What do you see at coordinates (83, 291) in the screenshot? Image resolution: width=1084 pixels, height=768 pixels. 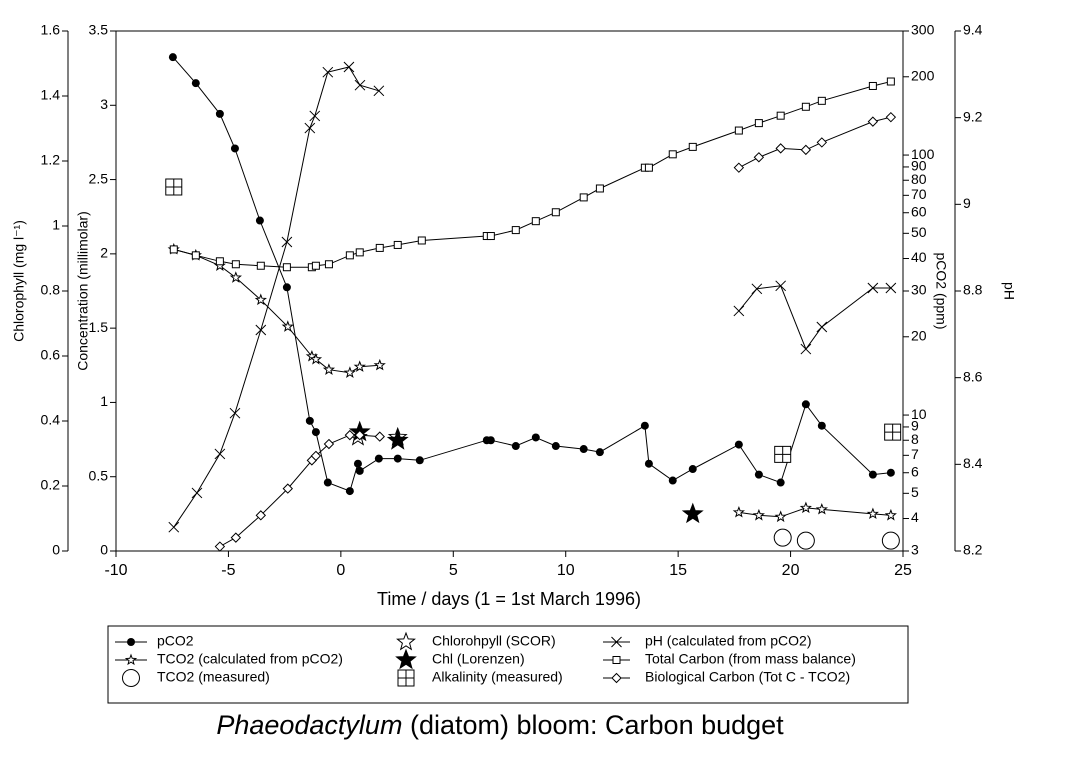 I see `y-axis-label: Concentration (millimolar)` at bounding box center [83, 291].